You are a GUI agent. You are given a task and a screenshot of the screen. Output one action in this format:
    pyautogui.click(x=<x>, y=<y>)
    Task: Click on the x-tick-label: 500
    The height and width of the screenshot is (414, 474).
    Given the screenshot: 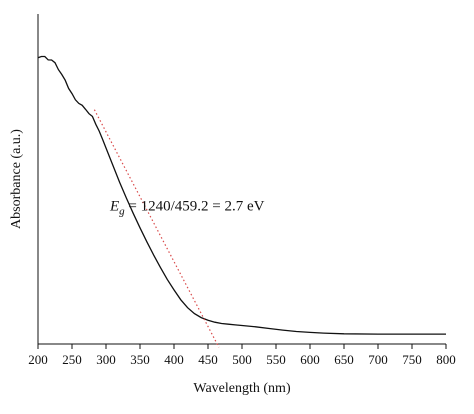 What is the action you would take?
    pyautogui.click(x=242, y=359)
    